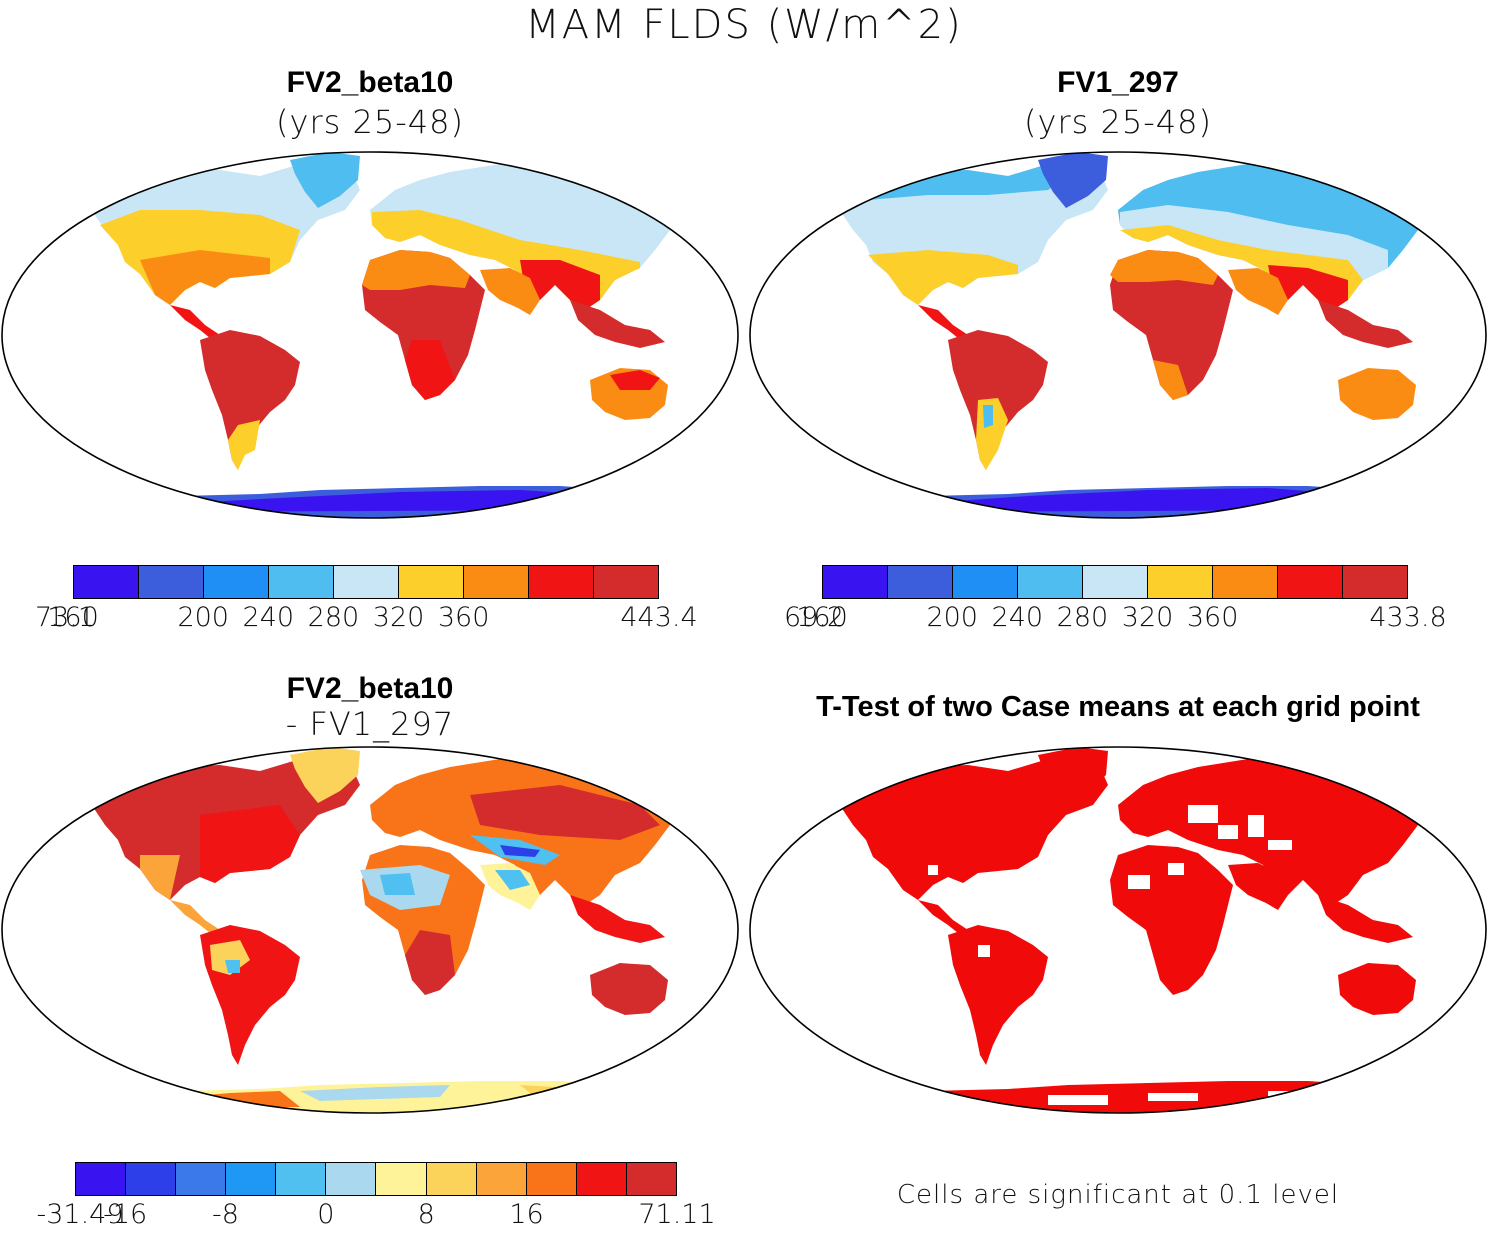  I want to click on colorbar-fv1, so click(1115, 582).